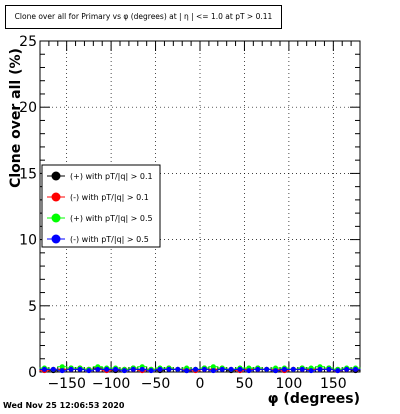 The height and width of the screenshot is (414, 400). I want to click on legend-label: (-) with pT/|q| > 0.1, so click(109, 197).